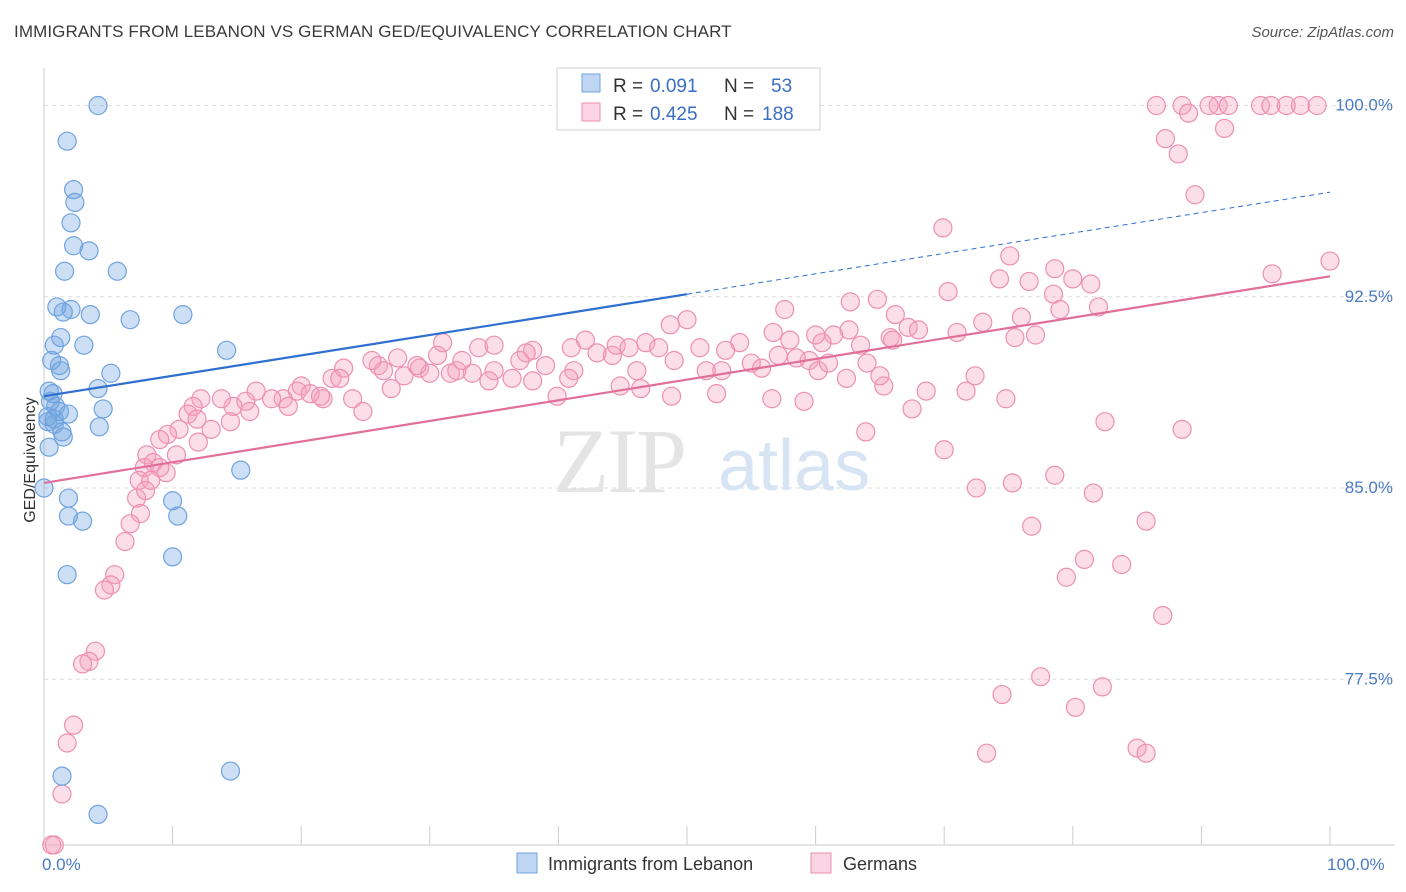 The width and height of the screenshot is (1406, 892). What do you see at coordinates (688, 99) in the screenshot?
I see `stats-legend-box` at bounding box center [688, 99].